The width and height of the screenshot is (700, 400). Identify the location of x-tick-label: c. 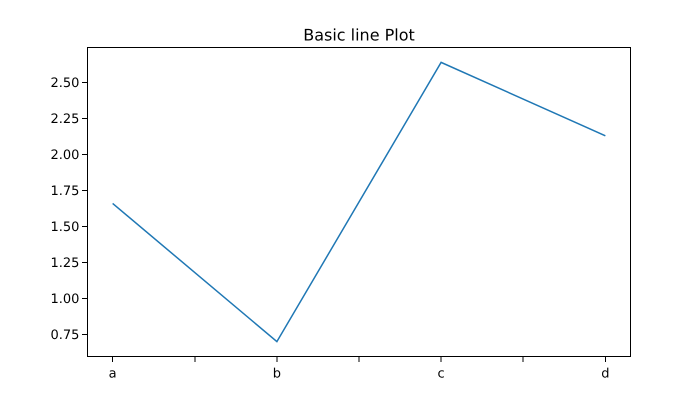
(441, 374).